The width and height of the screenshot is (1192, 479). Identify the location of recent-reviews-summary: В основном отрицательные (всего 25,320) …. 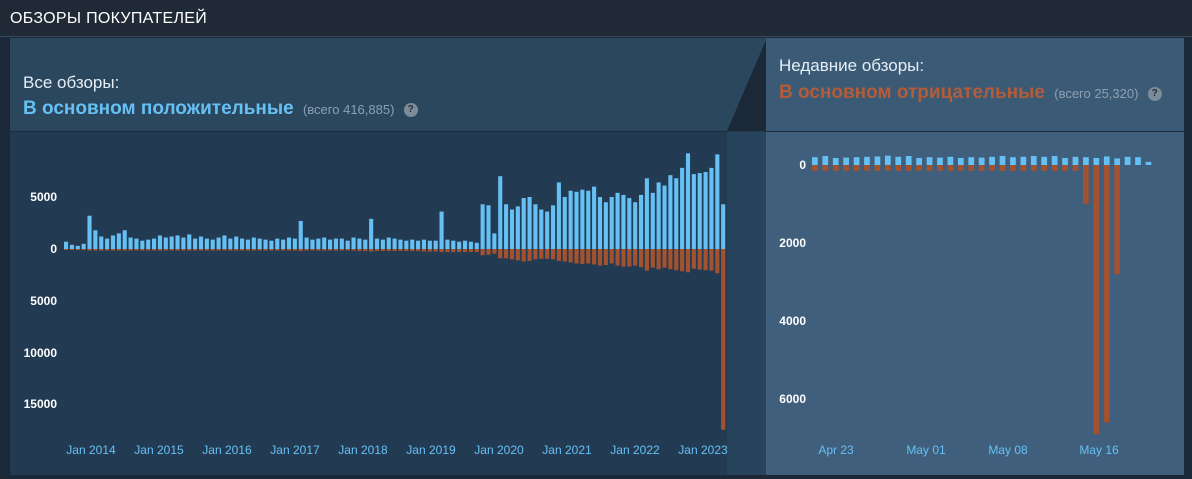
(970, 93).